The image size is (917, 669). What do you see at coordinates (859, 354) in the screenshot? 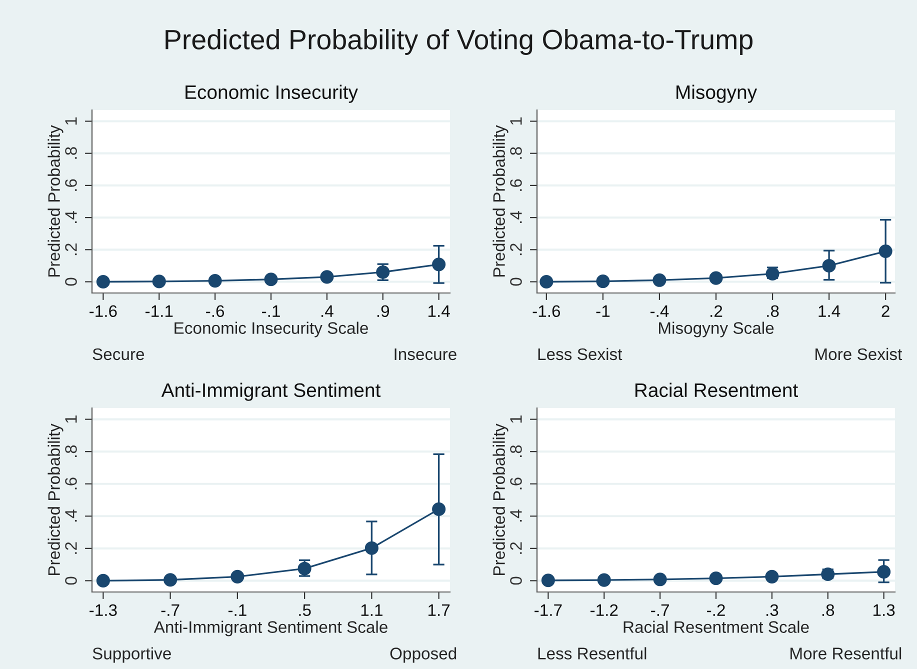
I see `text: More Sexist` at bounding box center [859, 354].